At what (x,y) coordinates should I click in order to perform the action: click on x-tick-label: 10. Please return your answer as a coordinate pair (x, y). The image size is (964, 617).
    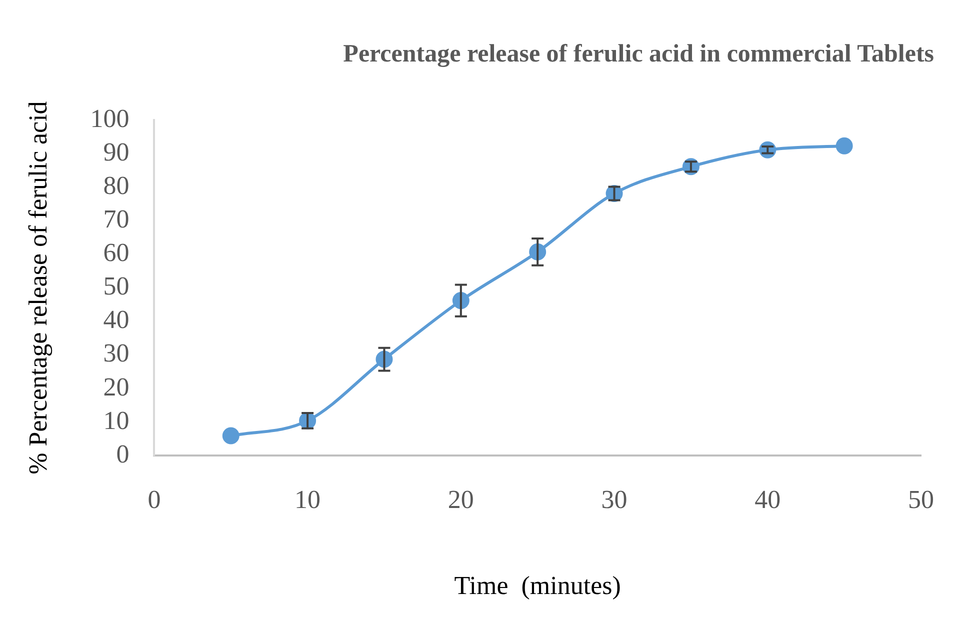
    Looking at the image, I should click on (307, 499).